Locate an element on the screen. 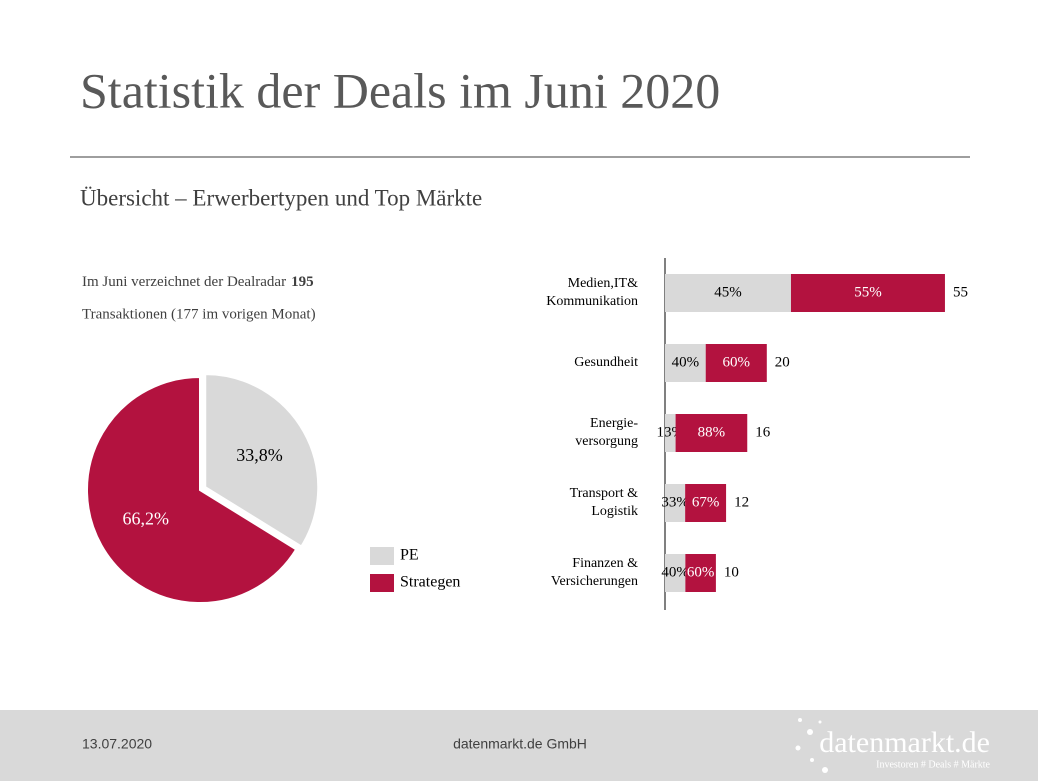  logo: datenmarkt.de is located at coordinates (904, 742).